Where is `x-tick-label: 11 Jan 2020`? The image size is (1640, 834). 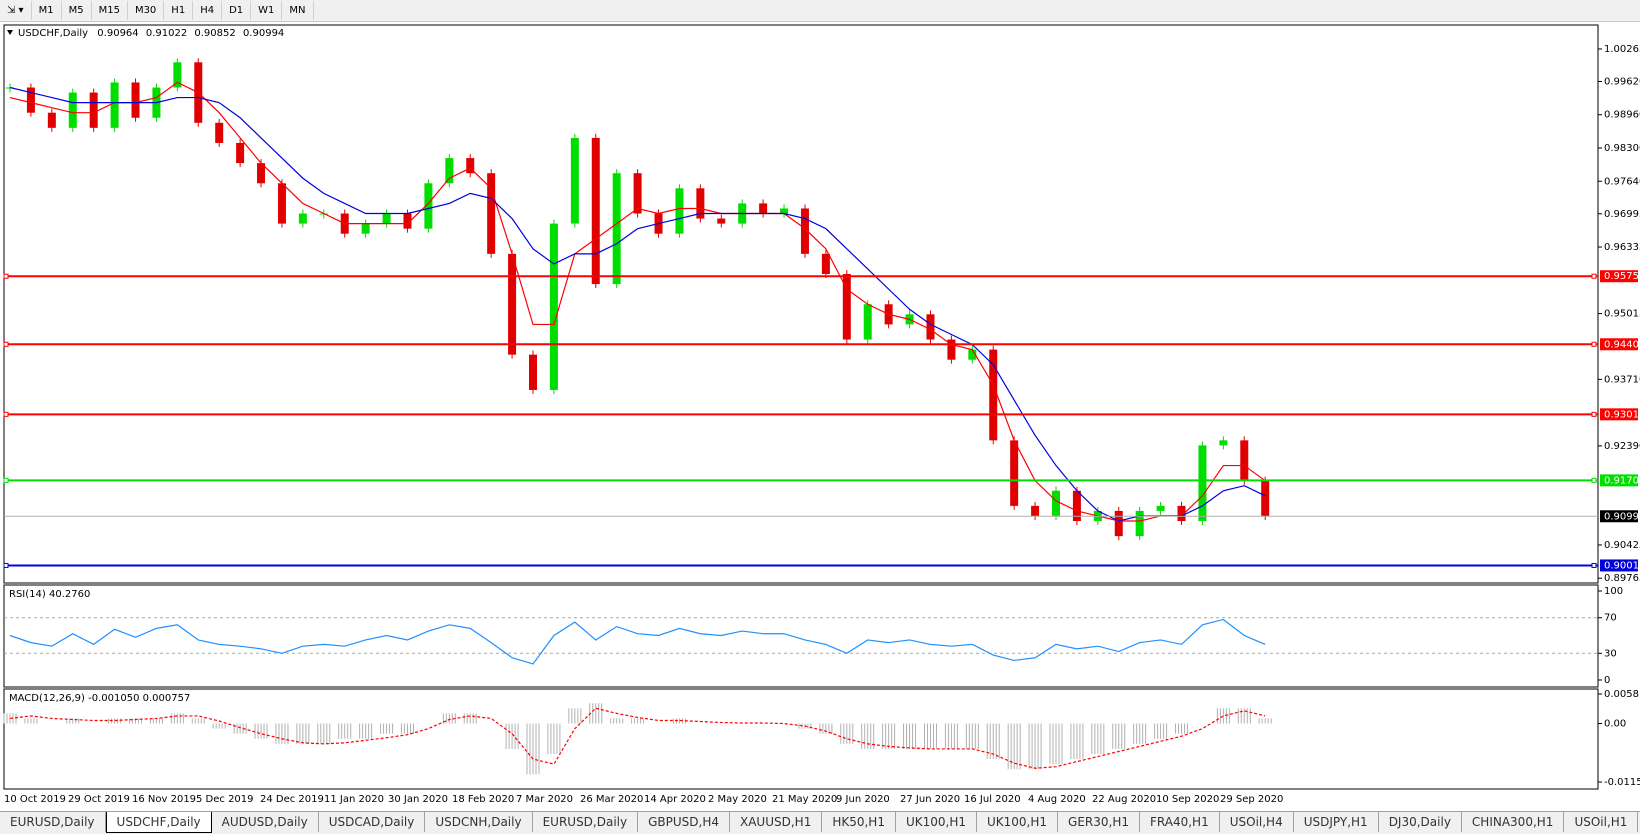 x-tick-label: 11 Jan 2020 is located at coordinates (354, 799).